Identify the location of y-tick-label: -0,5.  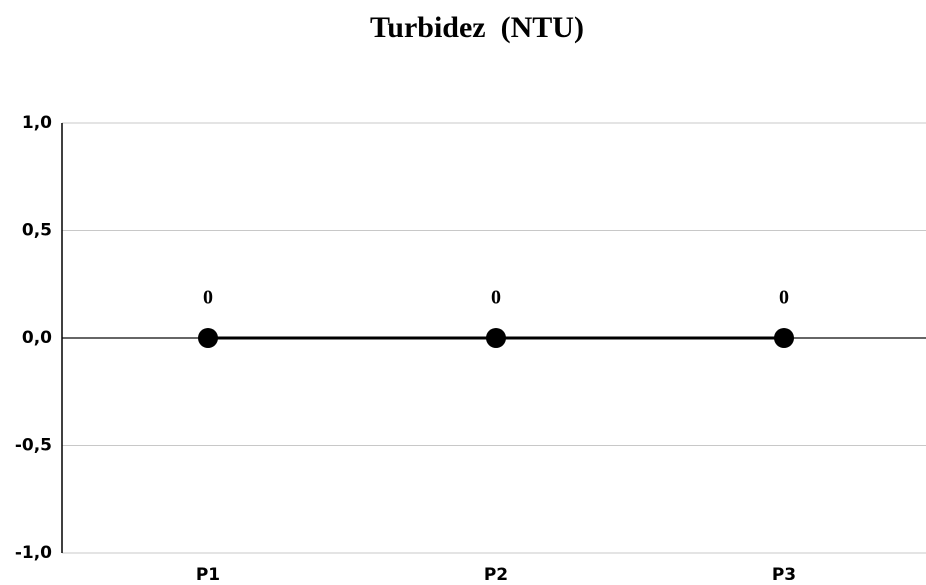
(33, 446).